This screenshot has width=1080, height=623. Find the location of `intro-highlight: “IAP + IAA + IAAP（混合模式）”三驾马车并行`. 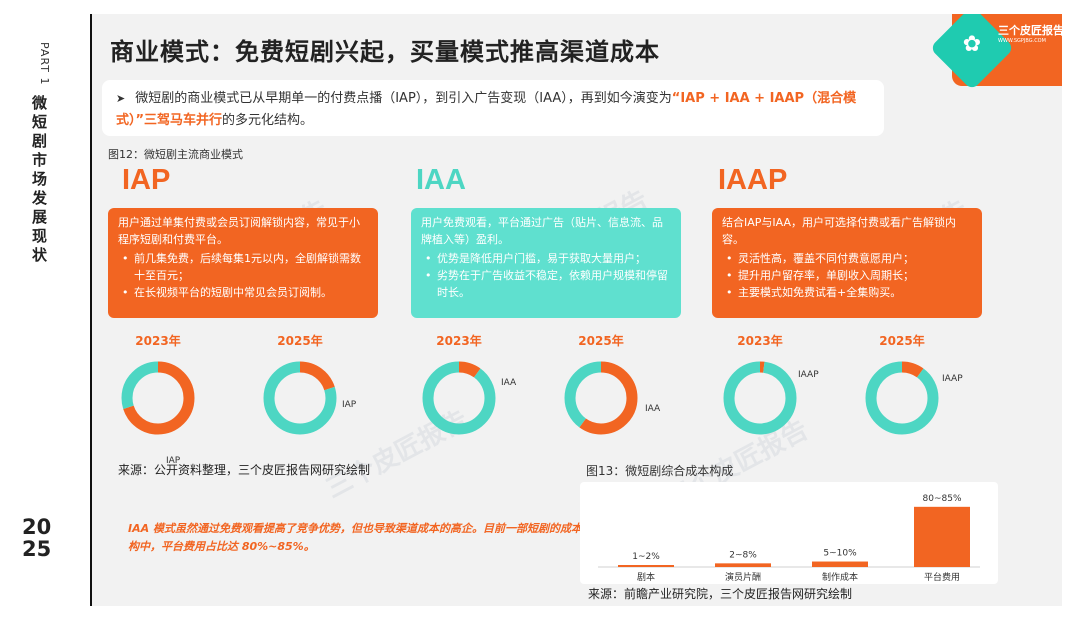

intro-highlight: “IAP + IAA + IAAP（混合模式）”三驾马车并行 is located at coordinates (486, 109).